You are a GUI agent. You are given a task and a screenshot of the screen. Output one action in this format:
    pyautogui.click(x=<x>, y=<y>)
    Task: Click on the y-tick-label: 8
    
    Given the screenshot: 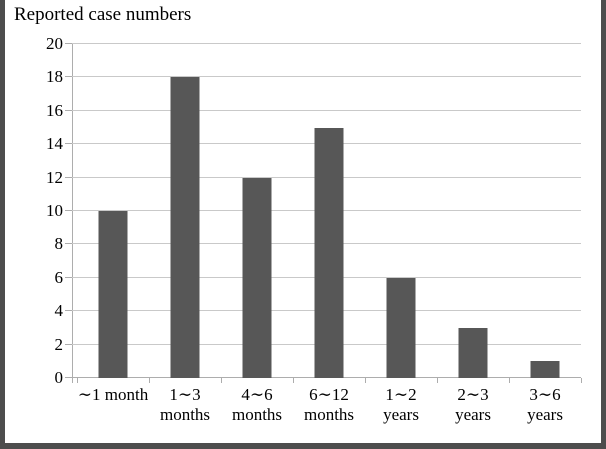 What is the action you would take?
    pyautogui.click(x=59, y=244)
    